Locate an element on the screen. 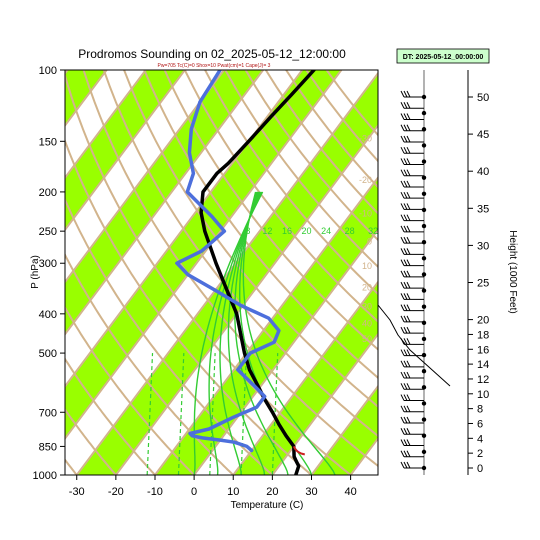 This screenshot has width=540, height=540. mixing-ratio-label: 16 is located at coordinates (287, 231).